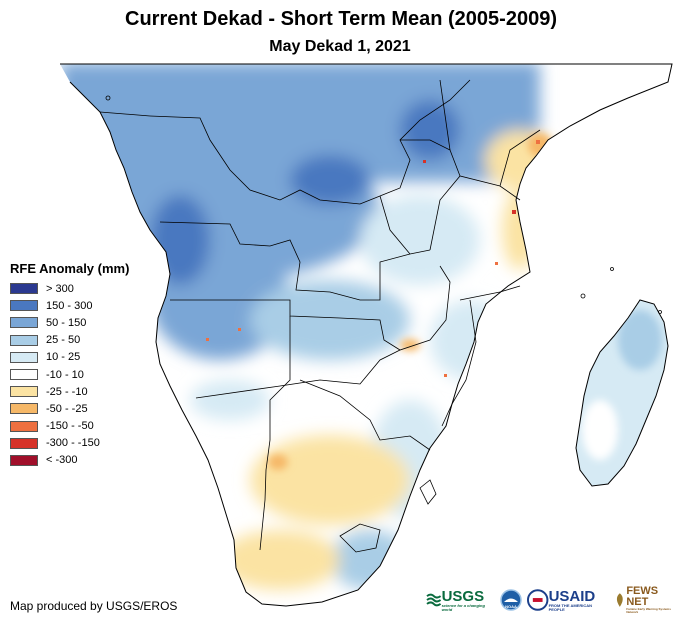 The height and width of the screenshot is (624, 682). I want to click on usgs-wordmark: USGS, so click(463, 596).